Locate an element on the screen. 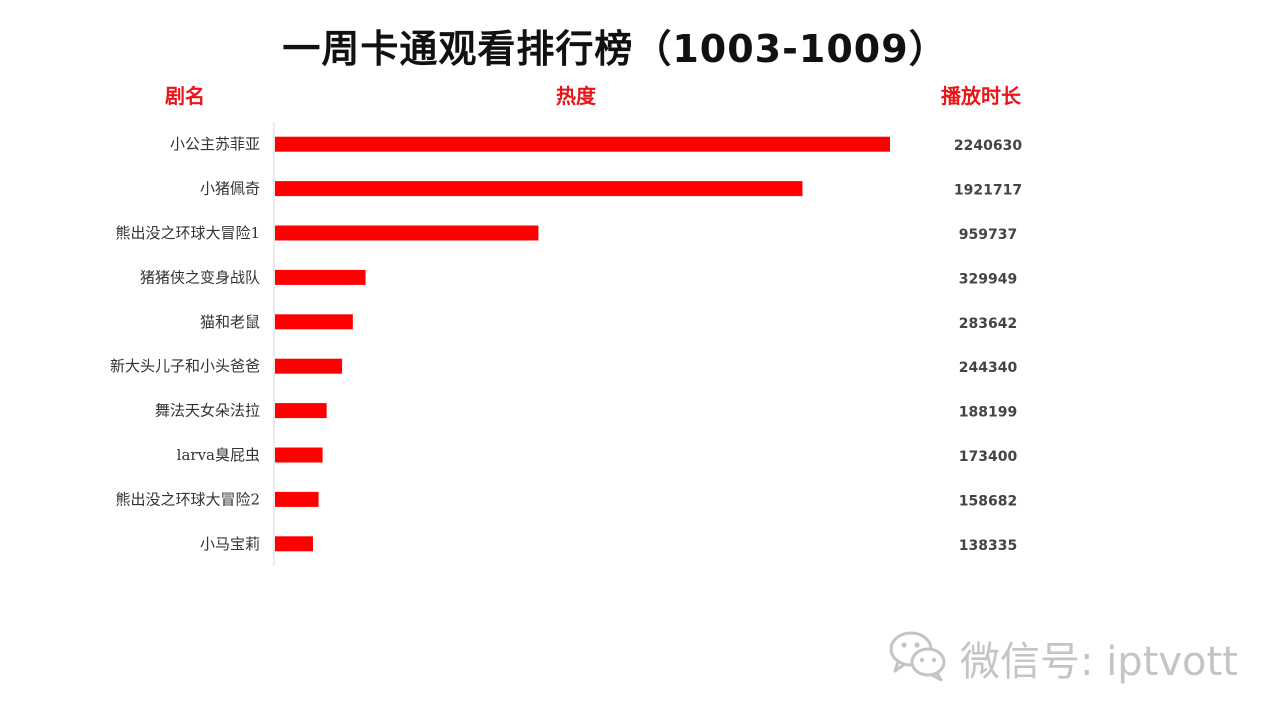 The image size is (1280, 720). category-label: 熊出没之环球大冒险1 is located at coordinates (187, 233).